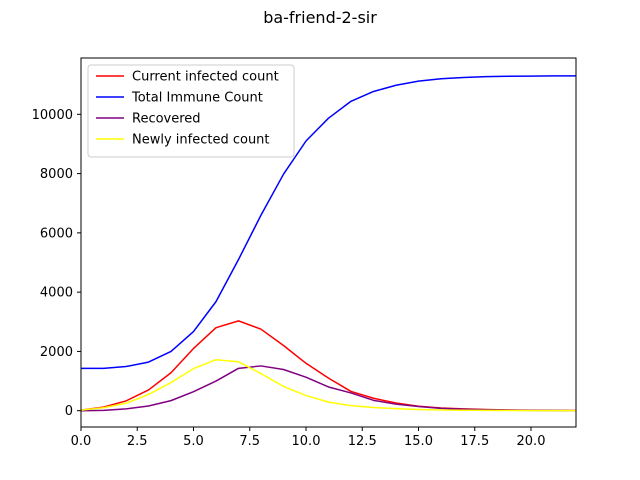 Image resolution: width=640 pixels, height=480 pixels. What do you see at coordinates (56, 352) in the screenshot?
I see `y-tick-label: 2000` at bounding box center [56, 352].